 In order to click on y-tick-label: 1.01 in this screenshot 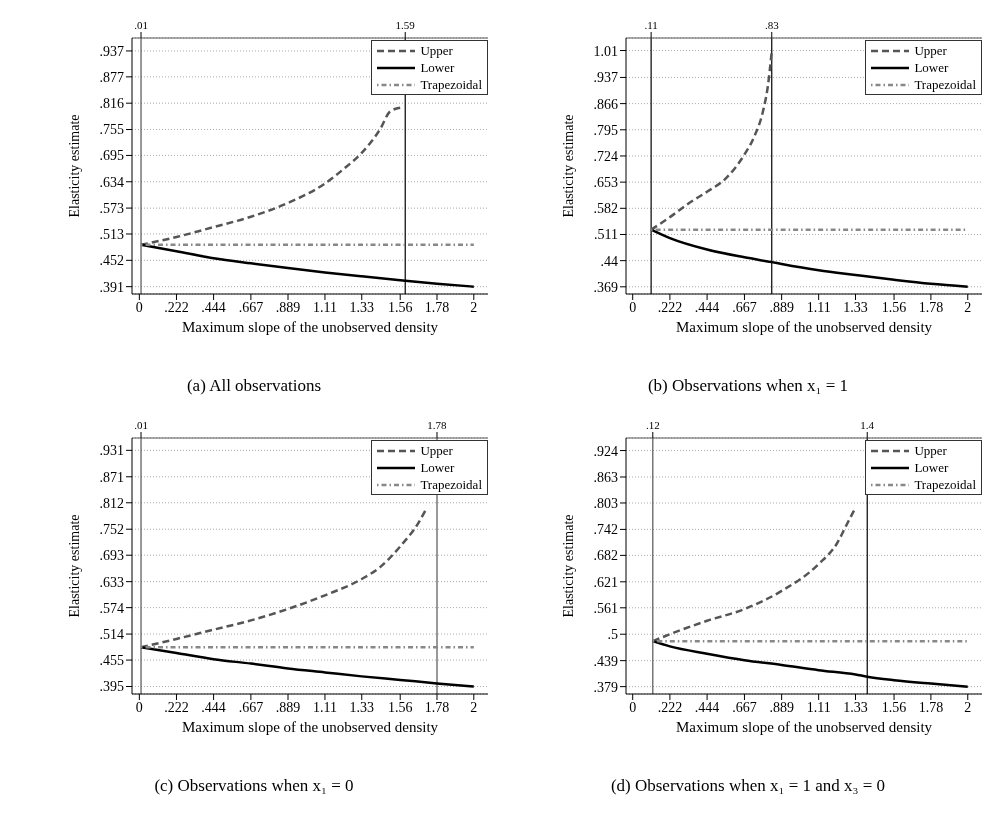, I will do `click(605, 51)`.